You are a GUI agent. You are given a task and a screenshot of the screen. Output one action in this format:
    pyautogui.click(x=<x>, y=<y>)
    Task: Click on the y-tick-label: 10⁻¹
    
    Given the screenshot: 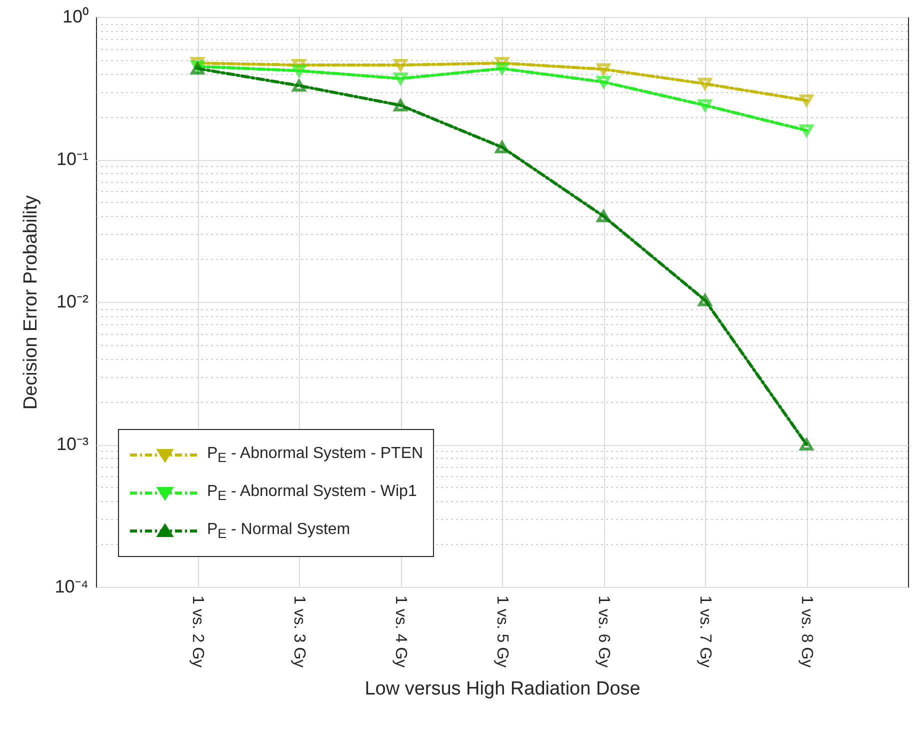 What is the action you would take?
    pyautogui.click(x=72, y=159)
    